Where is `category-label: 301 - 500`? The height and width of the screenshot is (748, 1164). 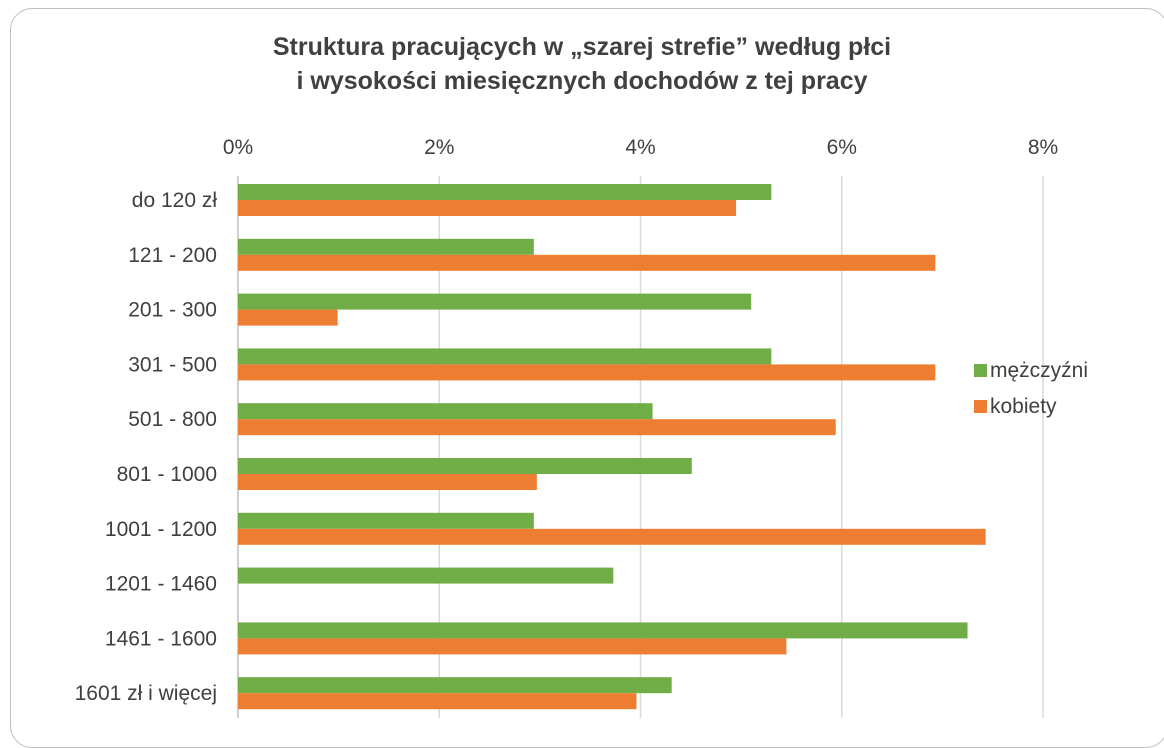 category-label: 301 - 500 is located at coordinates (172, 364).